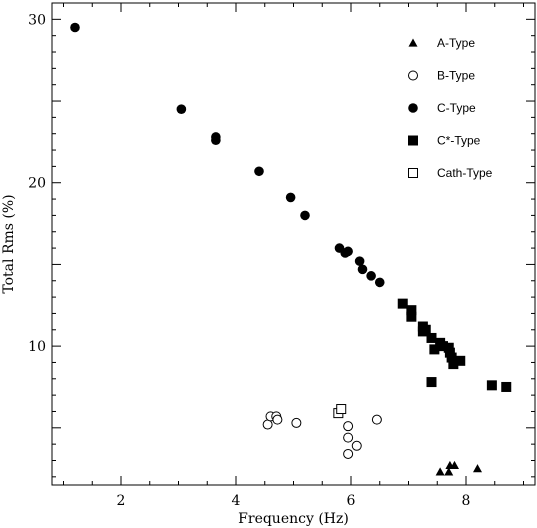  I want to click on legend-entry: Cath-Type, so click(450, 173).